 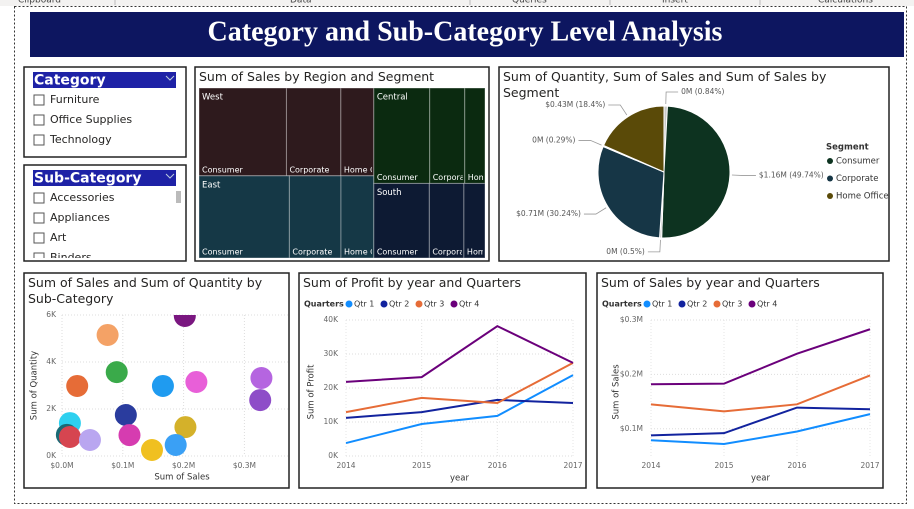 I want to click on visual-title: Sum of Sales by year and Quarters, so click(x=710, y=282).